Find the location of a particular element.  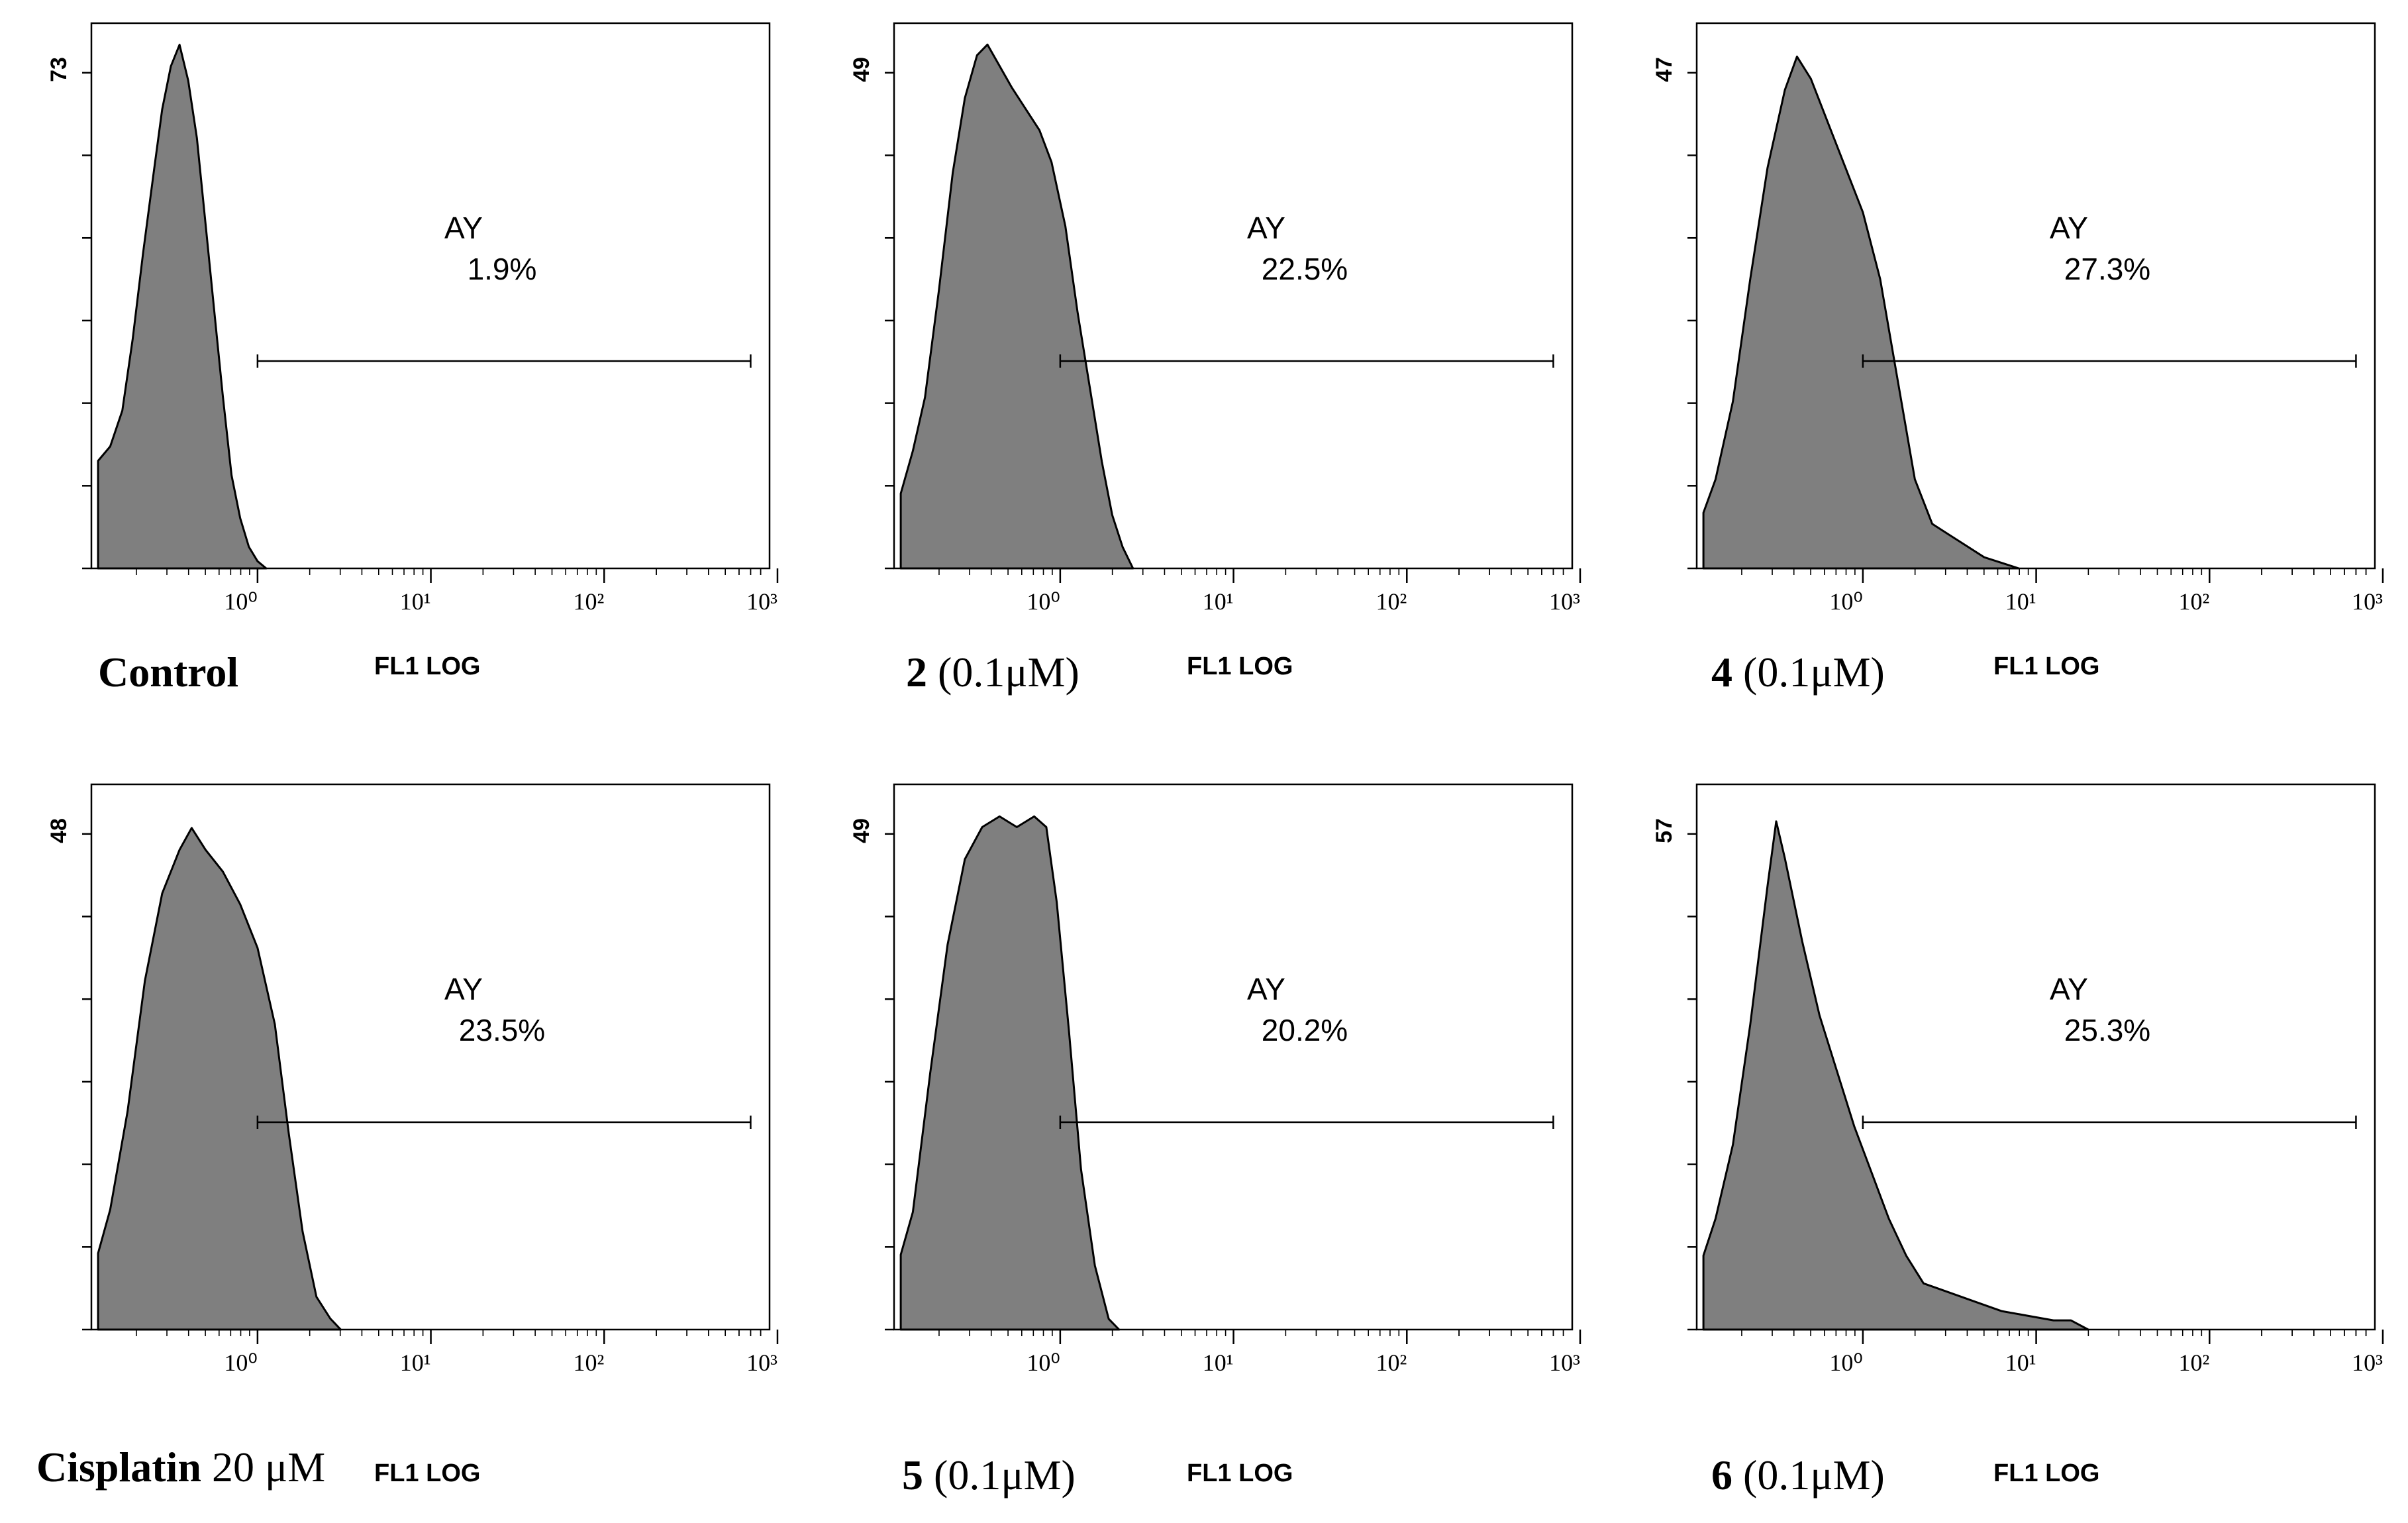

caption-bold: 2 is located at coordinates (916, 672).